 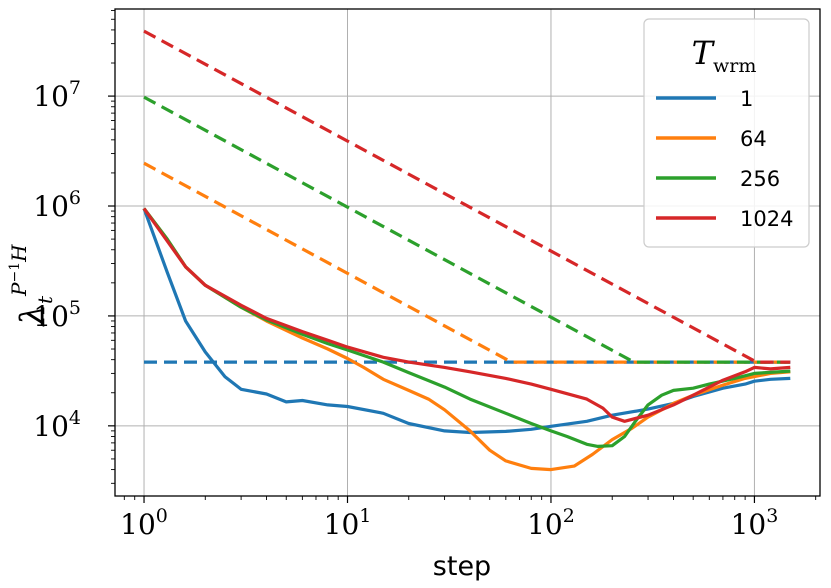 I want to click on y-axis-title: λtP−1H, so click(x=32, y=286).